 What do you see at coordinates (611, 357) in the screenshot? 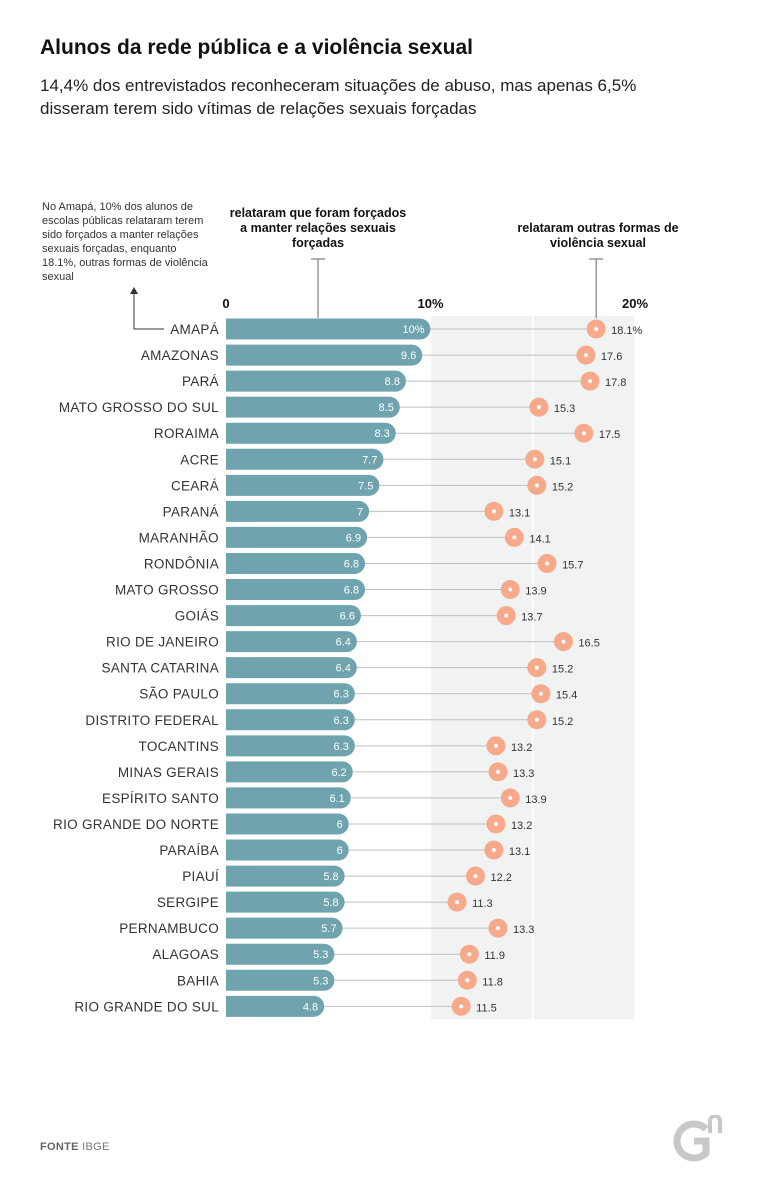
I see `dot-value-label: 17.6` at bounding box center [611, 357].